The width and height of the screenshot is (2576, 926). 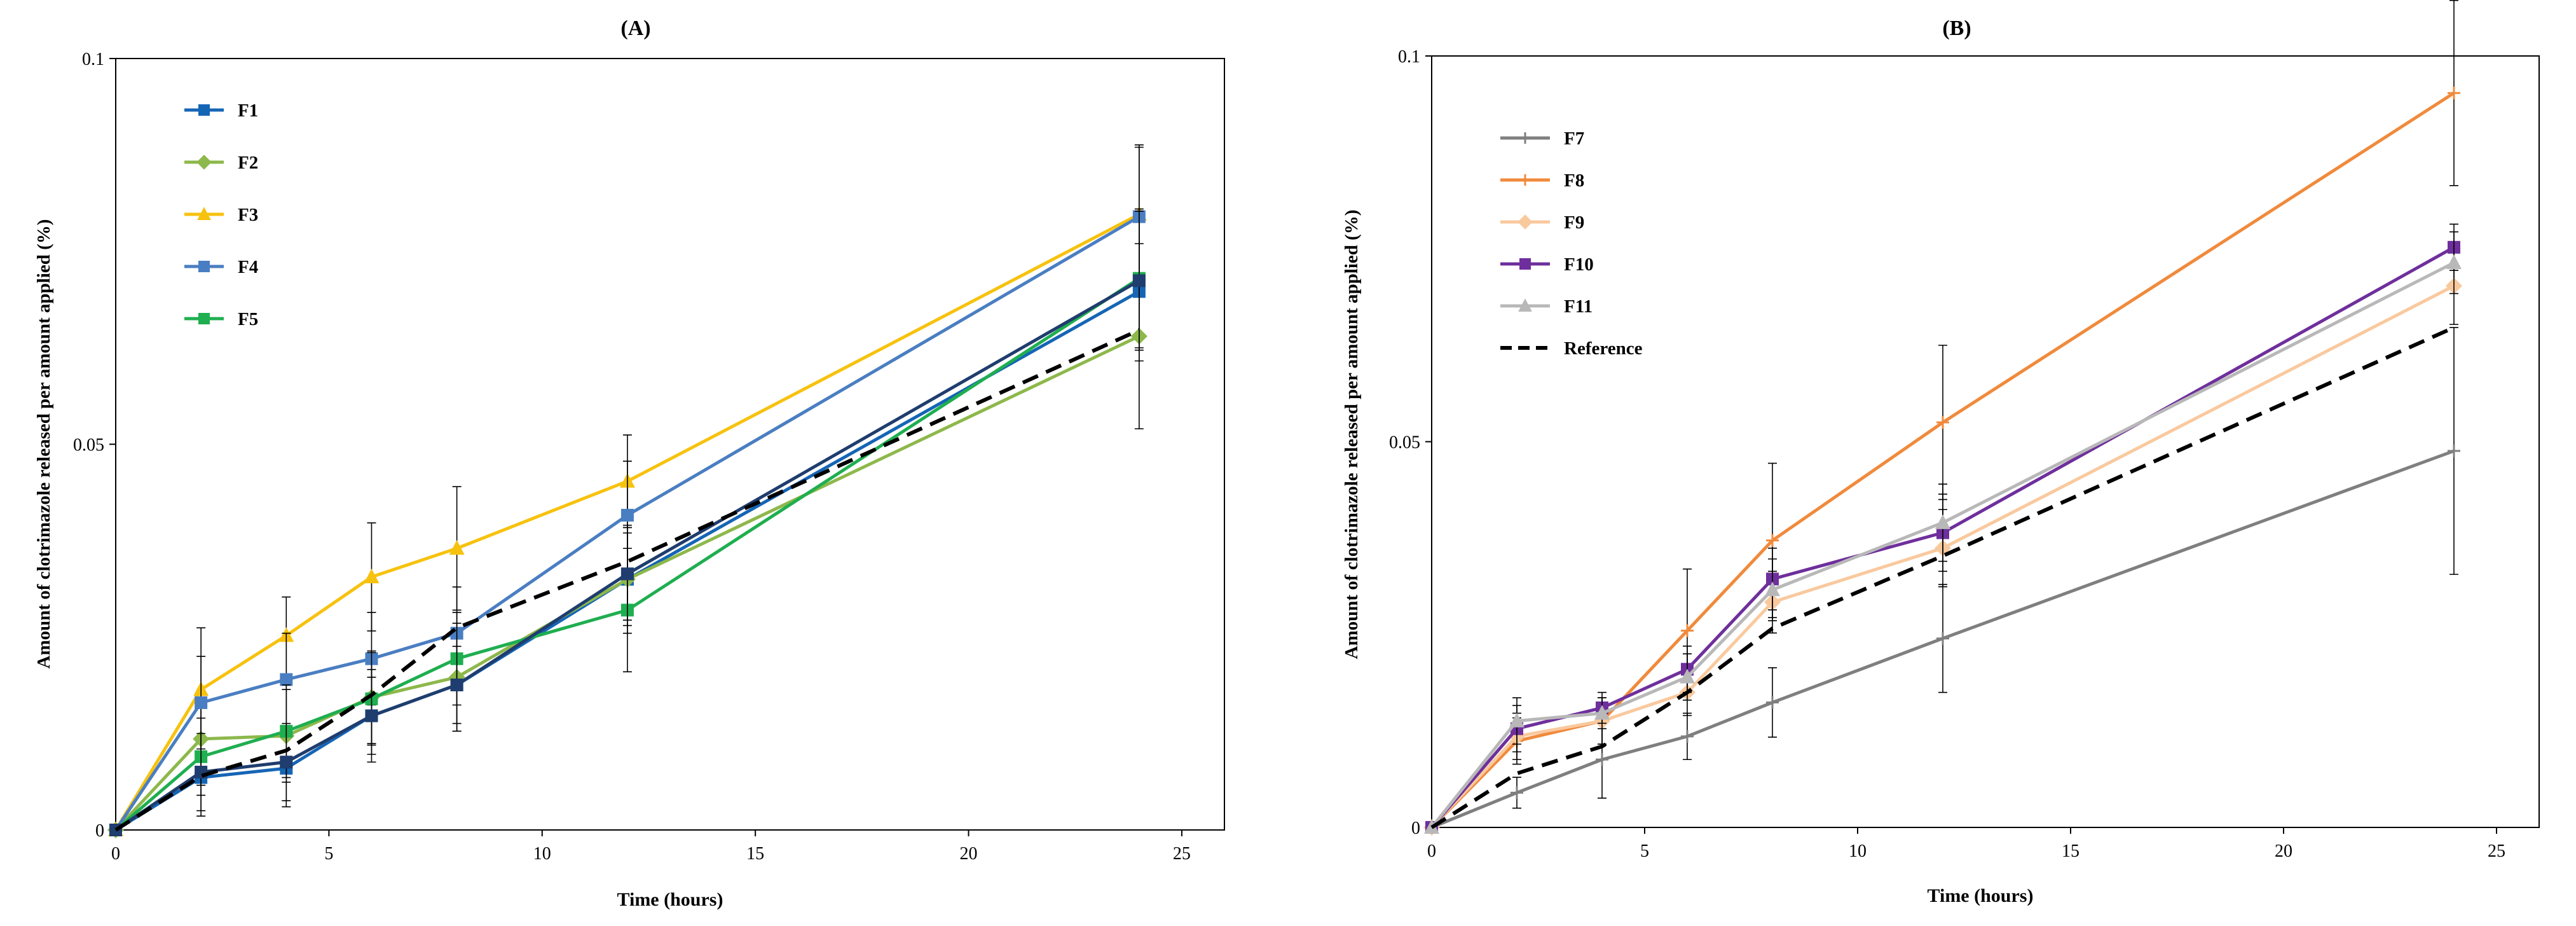 What do you see at coordinates (100, 831) in the screenshot?
I see `panel-a-y-tick-label: 0` at bounding box center [100, 831].